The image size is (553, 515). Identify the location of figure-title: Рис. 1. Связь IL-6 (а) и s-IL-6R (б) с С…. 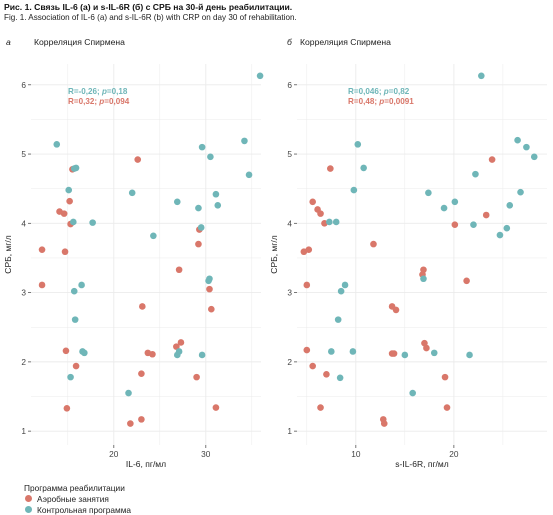
(148, 7).